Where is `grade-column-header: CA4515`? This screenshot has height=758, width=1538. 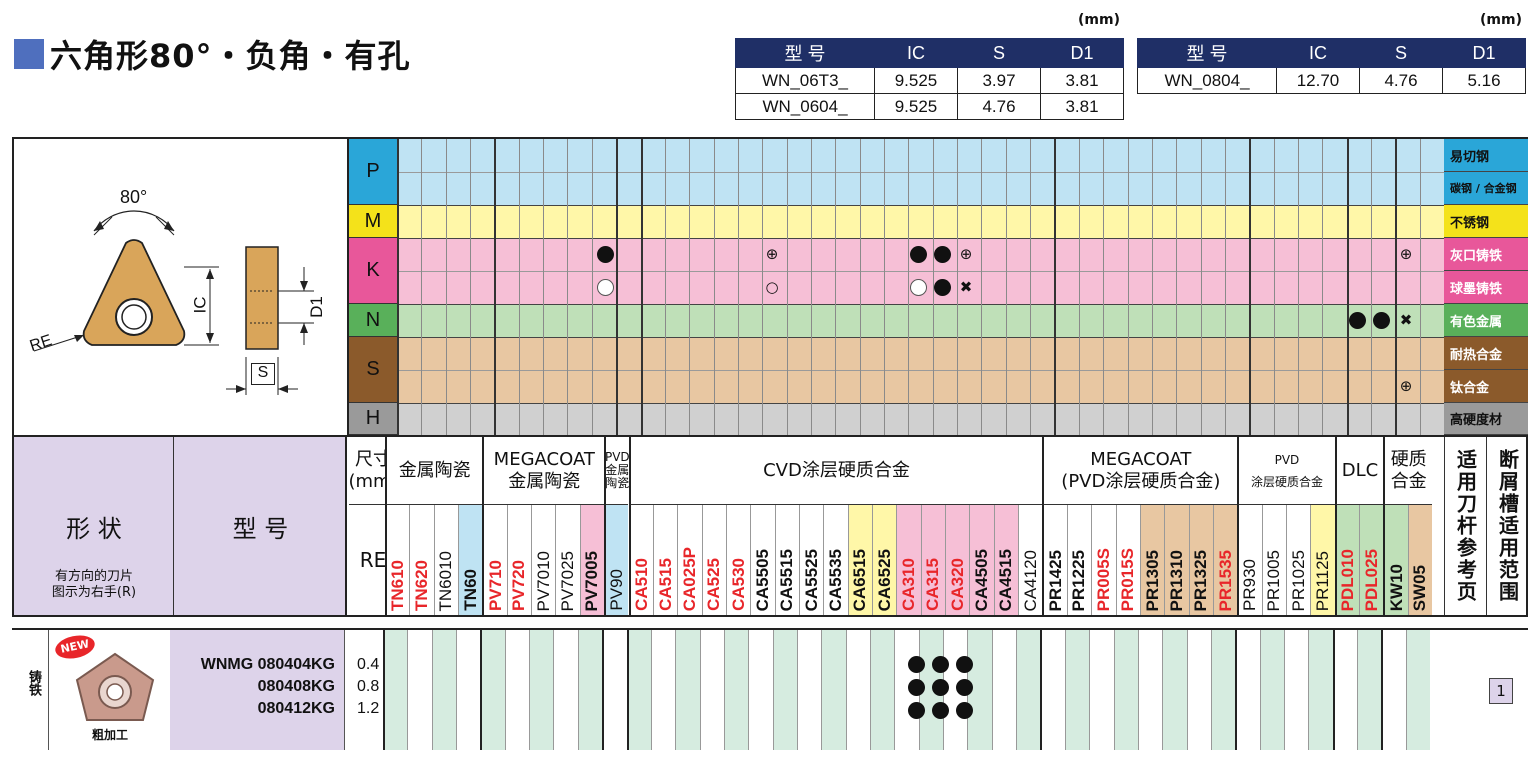 grade-column-header: CA4515 is located at coordinates (1006, 560).